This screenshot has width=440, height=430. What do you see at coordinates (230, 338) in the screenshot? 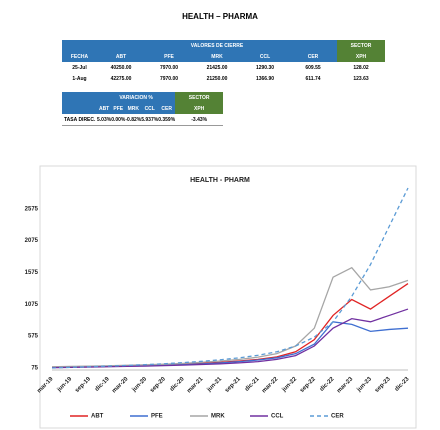
I see `series-line` at bounding box center [230, 338].